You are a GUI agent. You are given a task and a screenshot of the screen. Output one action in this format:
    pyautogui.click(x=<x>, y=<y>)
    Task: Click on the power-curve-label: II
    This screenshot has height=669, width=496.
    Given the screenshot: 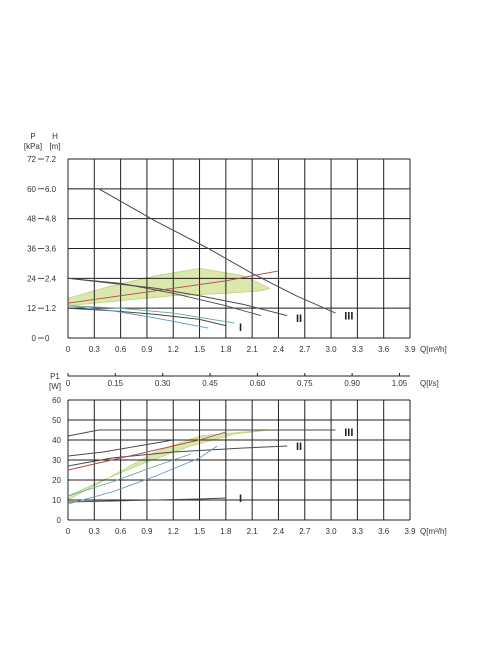 What is the action you would take?
    pyautogui.click(x=299, y=447)
    